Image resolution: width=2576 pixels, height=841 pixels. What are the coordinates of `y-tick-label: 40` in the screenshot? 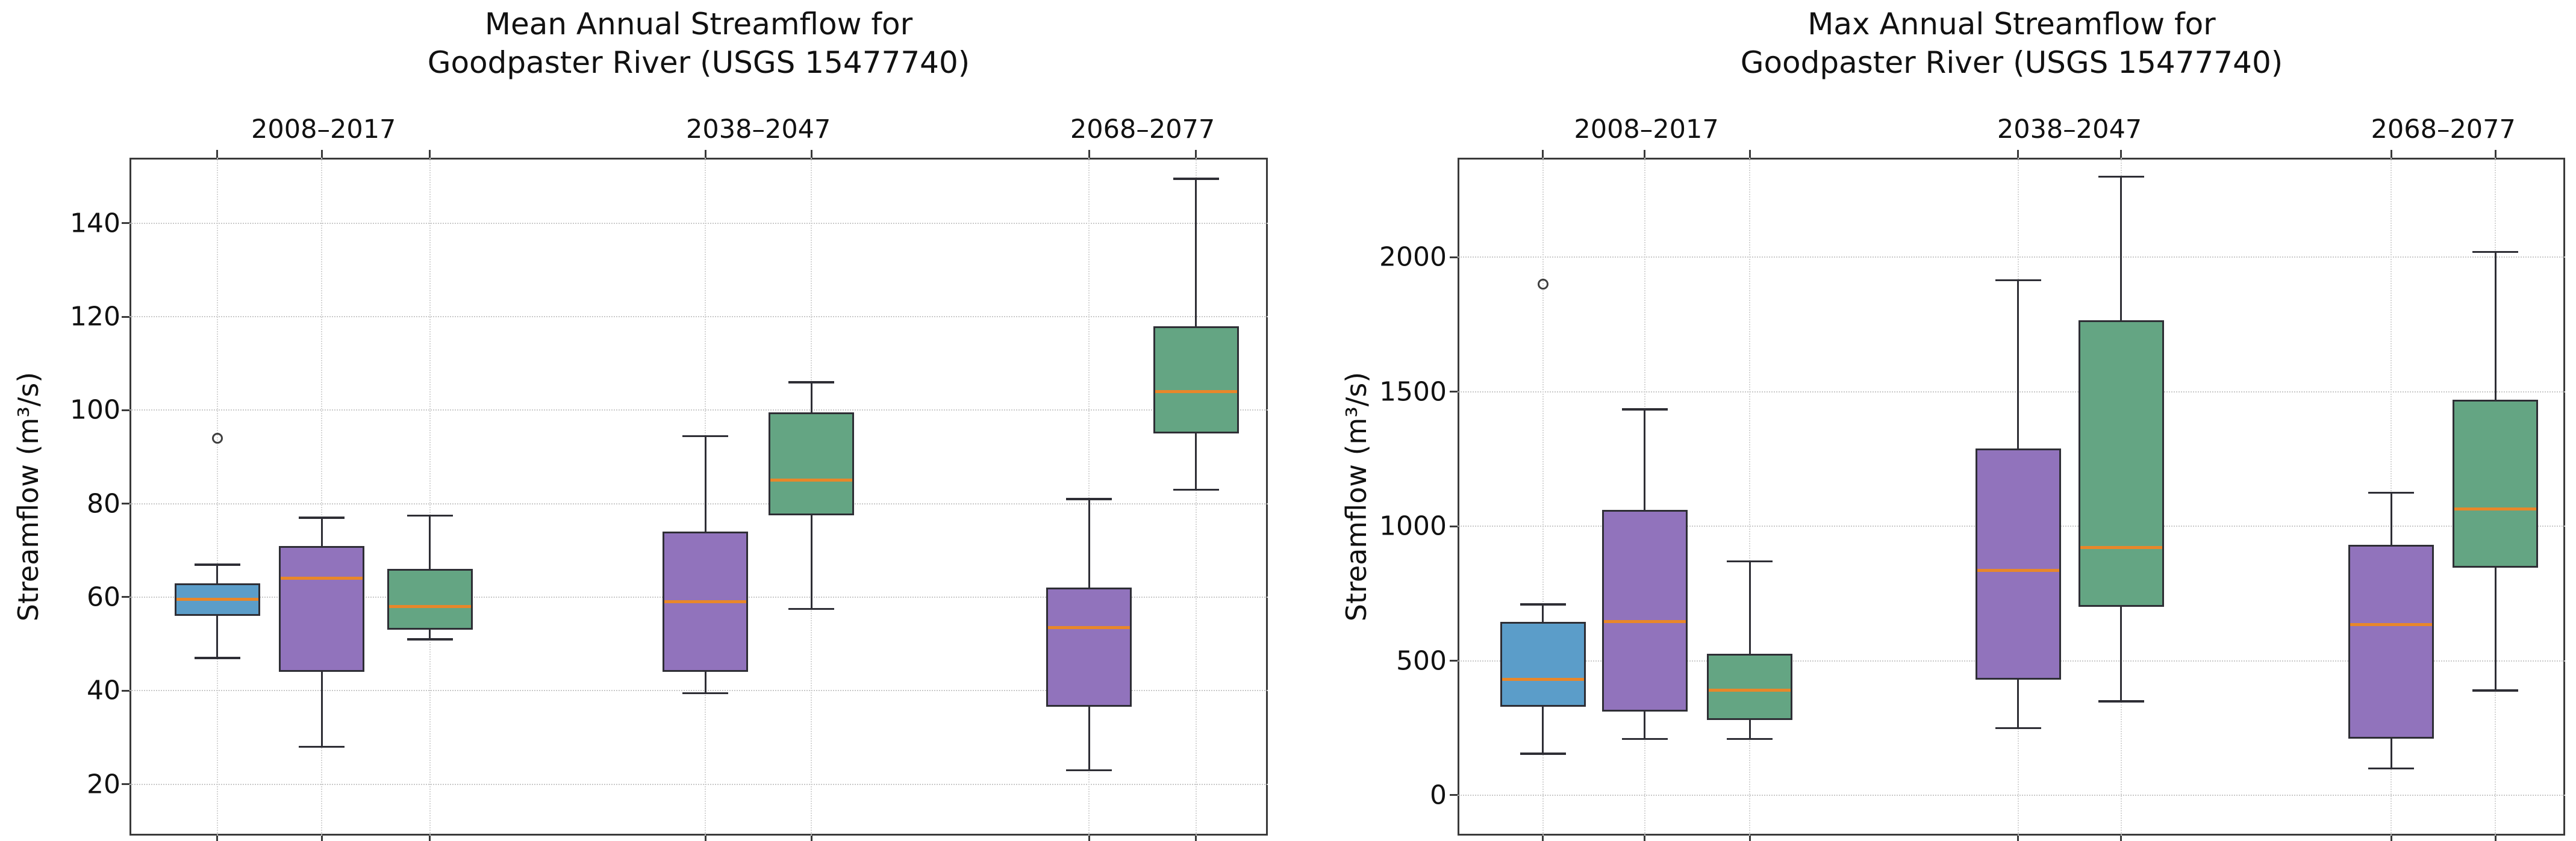 It's located at (103, 690).